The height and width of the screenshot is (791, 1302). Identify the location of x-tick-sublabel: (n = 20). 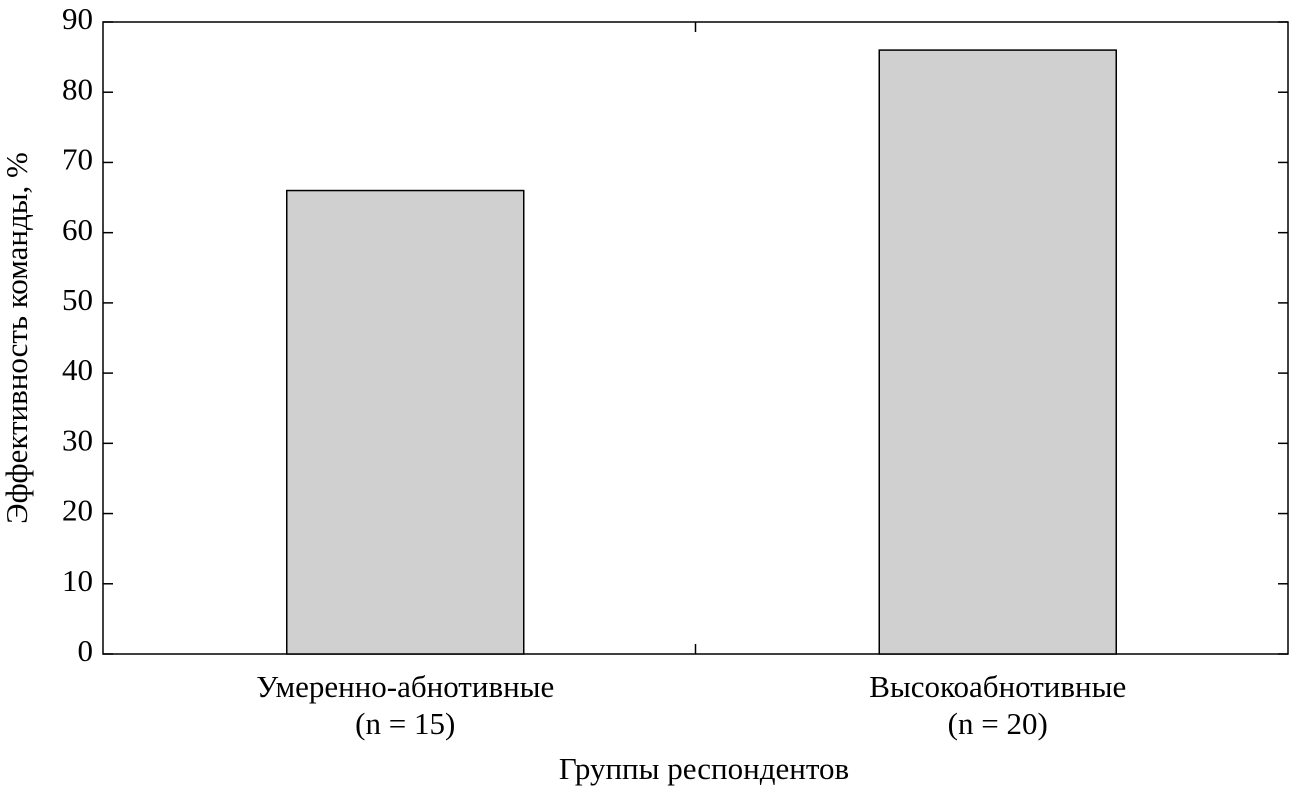
(998, 723).